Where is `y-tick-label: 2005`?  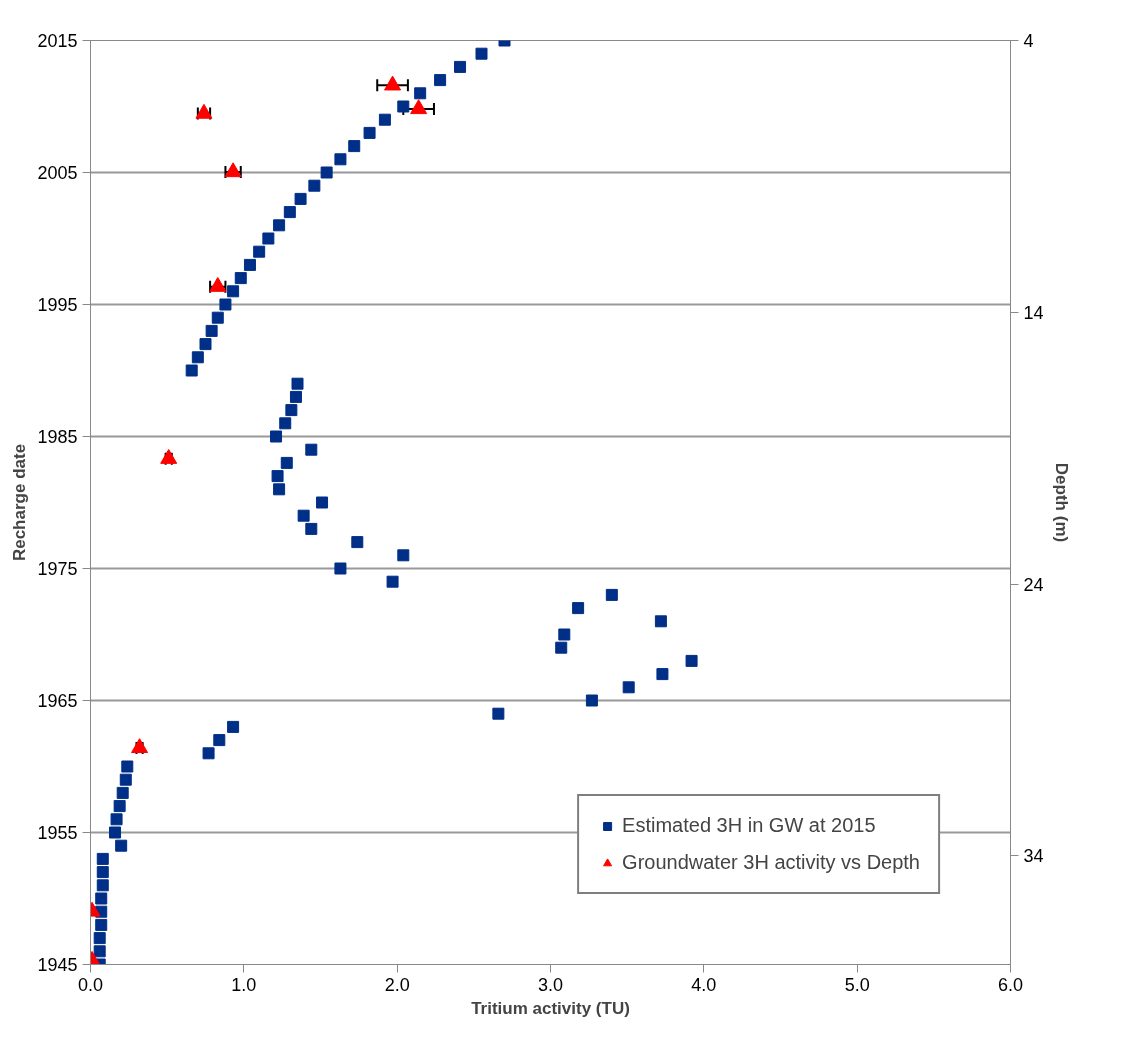
y-tick-label: 2005 is located at coordinates (57, 173).